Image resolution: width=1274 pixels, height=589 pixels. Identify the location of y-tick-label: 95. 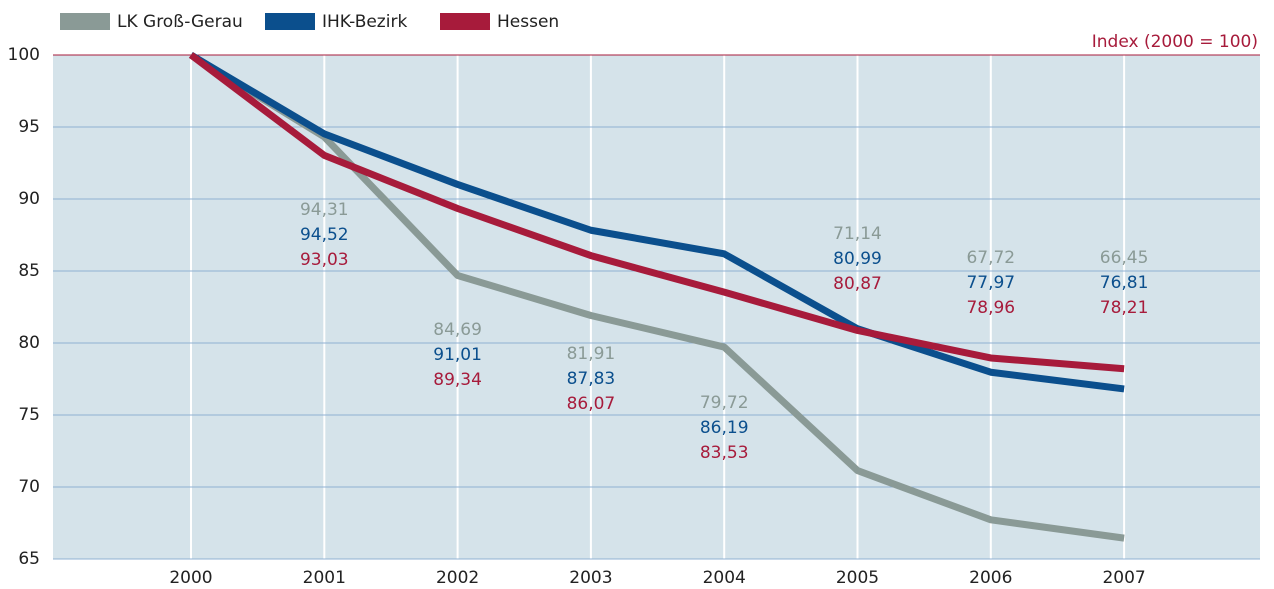
(29, 127).